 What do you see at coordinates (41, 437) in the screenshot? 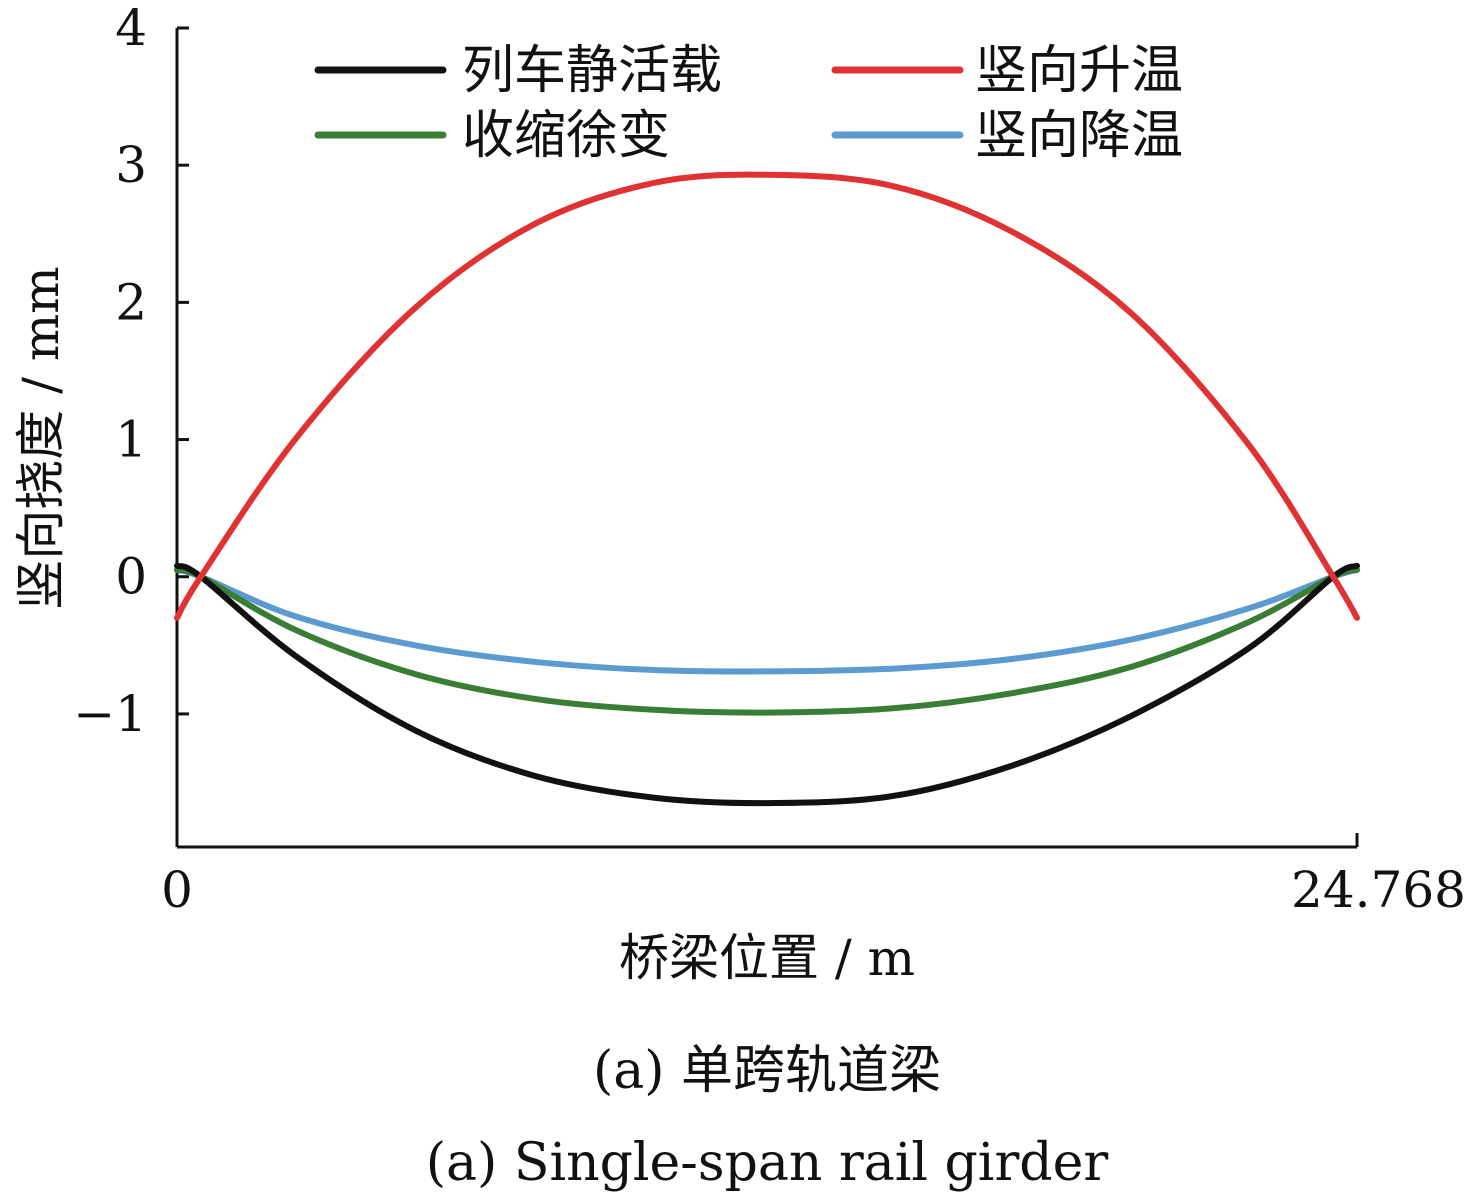
I see `y-axis-title: 竖向挠度 / mm` at bounding box center [41, 437].